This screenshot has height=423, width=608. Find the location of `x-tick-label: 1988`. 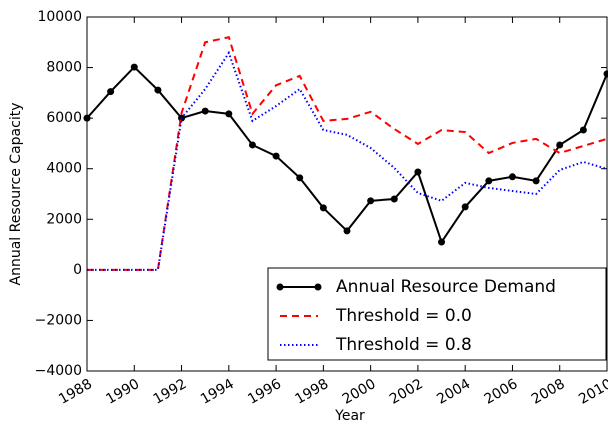

x-tick-label: 1988 is located at coordinates (75, 392).